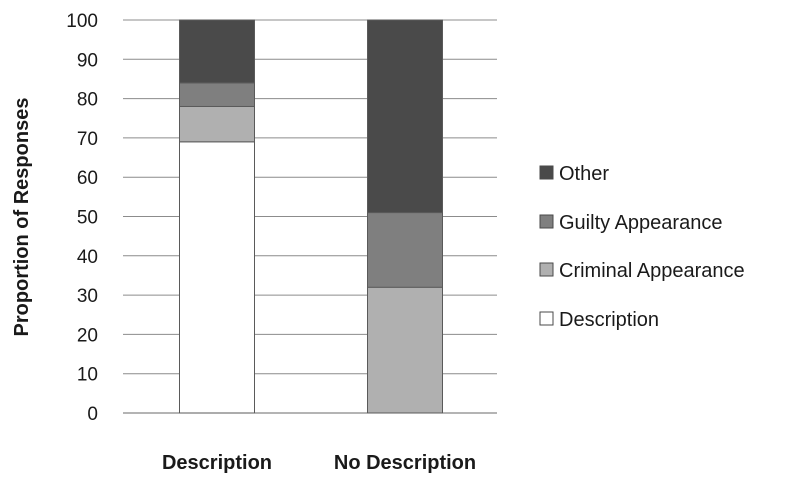 The width and height of the screenshot is (794, 486). Describe the element at coordinates (87, 296) in the screenshot. I see `y-tick-label: 30` at that location.